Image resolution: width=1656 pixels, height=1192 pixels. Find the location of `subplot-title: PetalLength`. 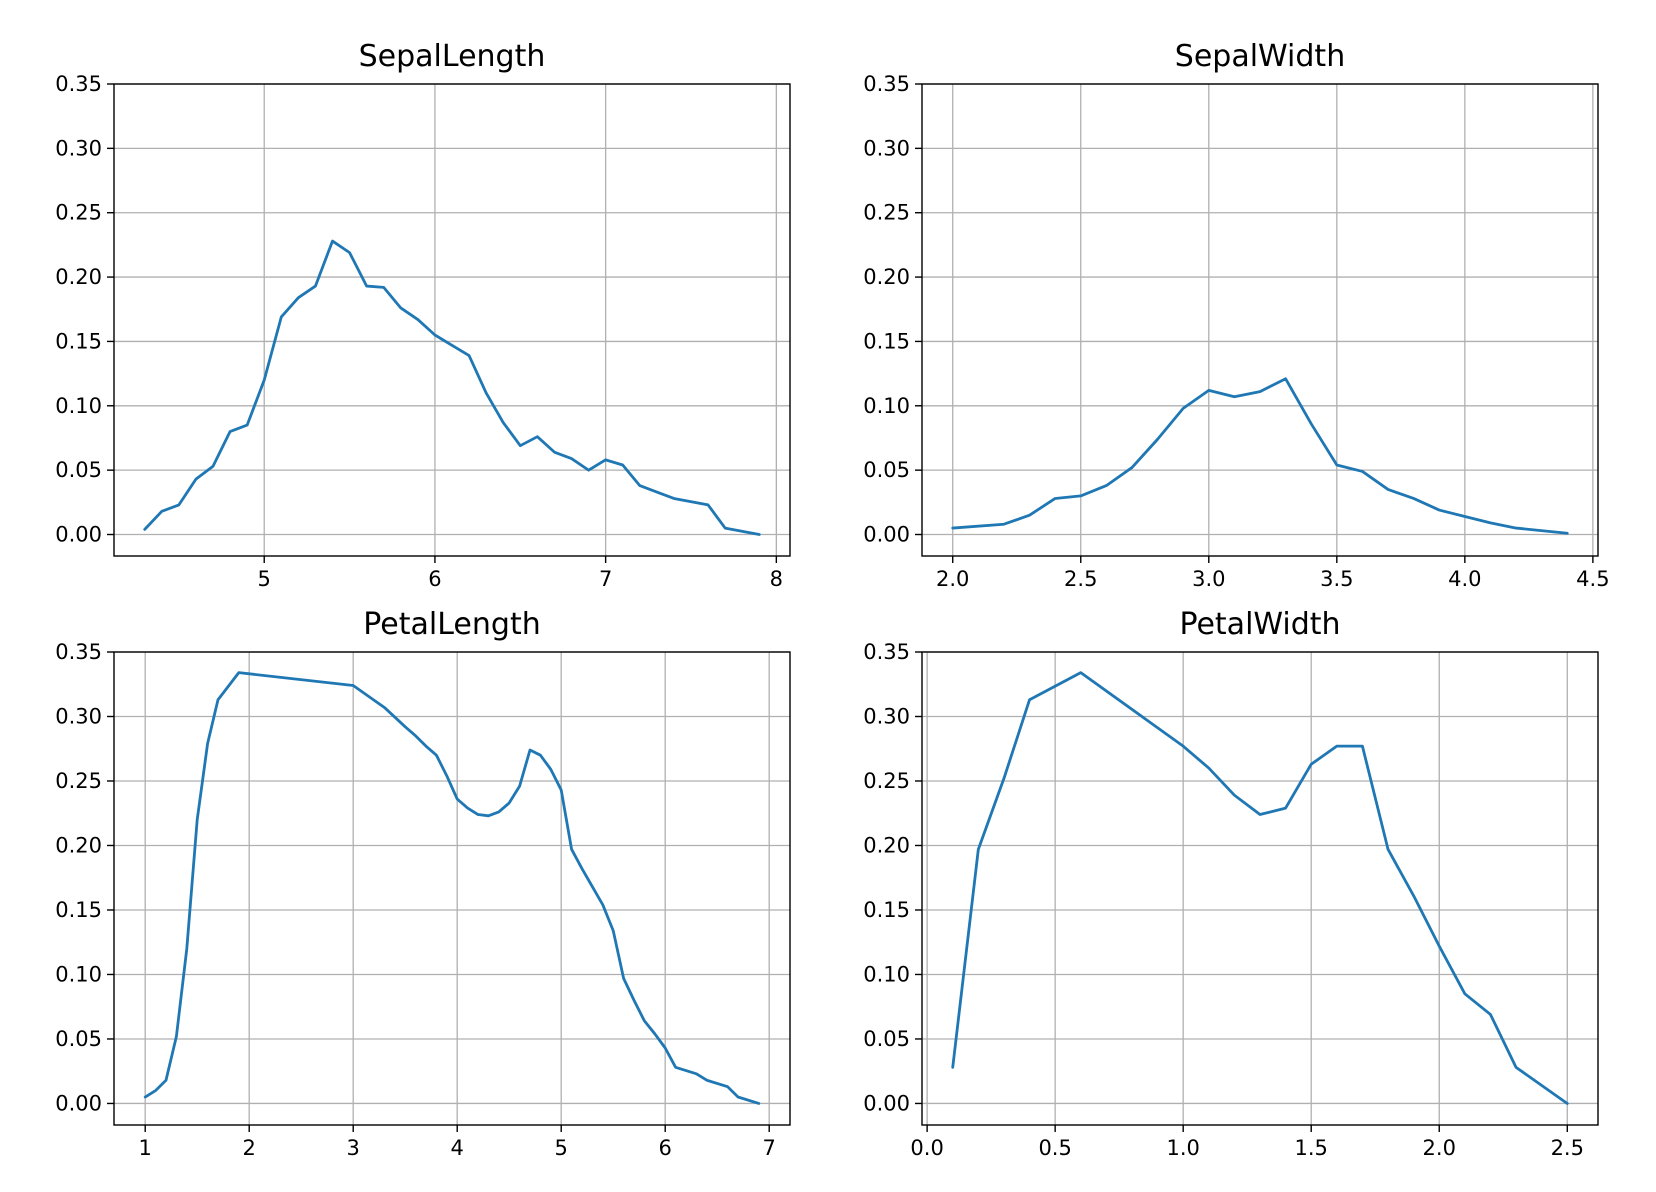

subplot-title: PetalLength is located at coordinates (451, 624).